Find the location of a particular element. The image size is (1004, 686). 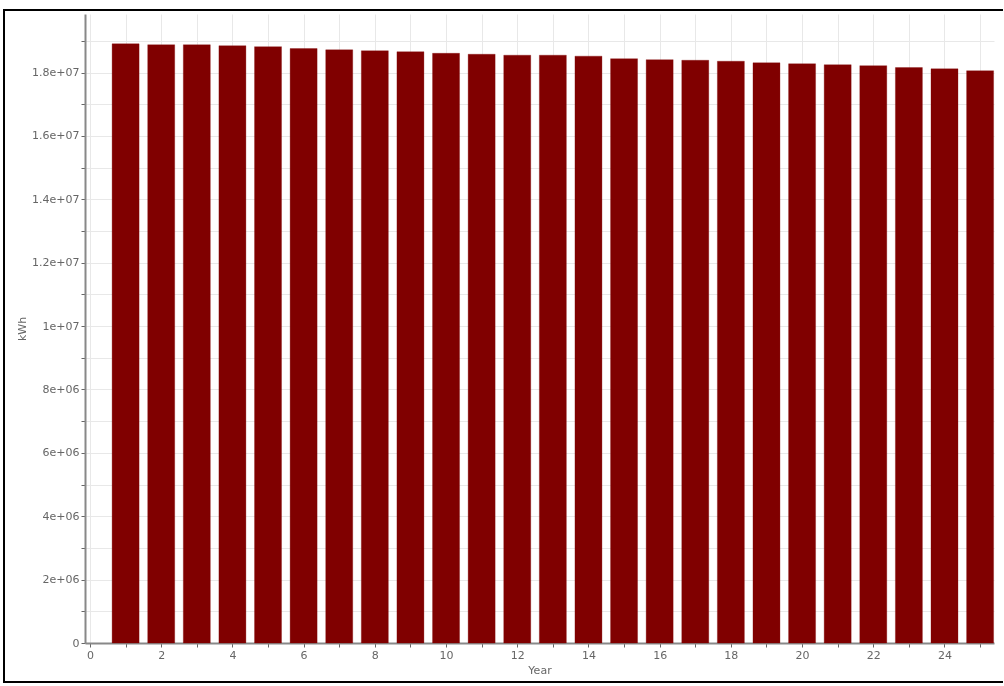

y-tick-label: 1.6e+07 is located at coordinates (56, 136).